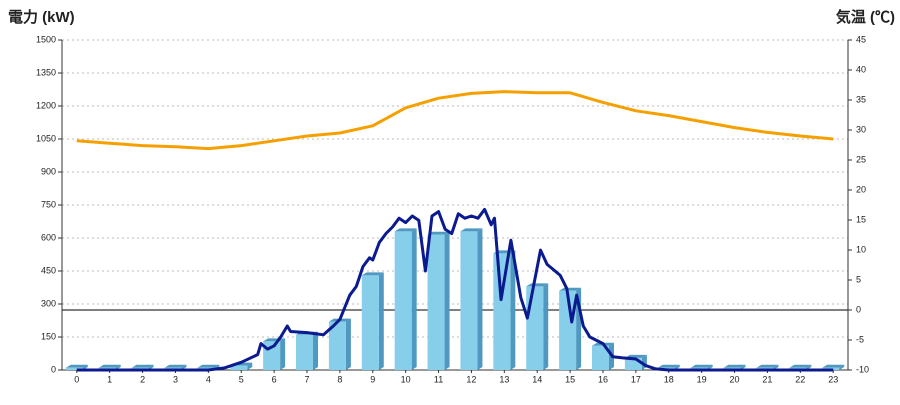  What do you see at coordinates (76, 379) in the screenshot?
I see `x-tick-label: 0` at bounding box center [76, 379].